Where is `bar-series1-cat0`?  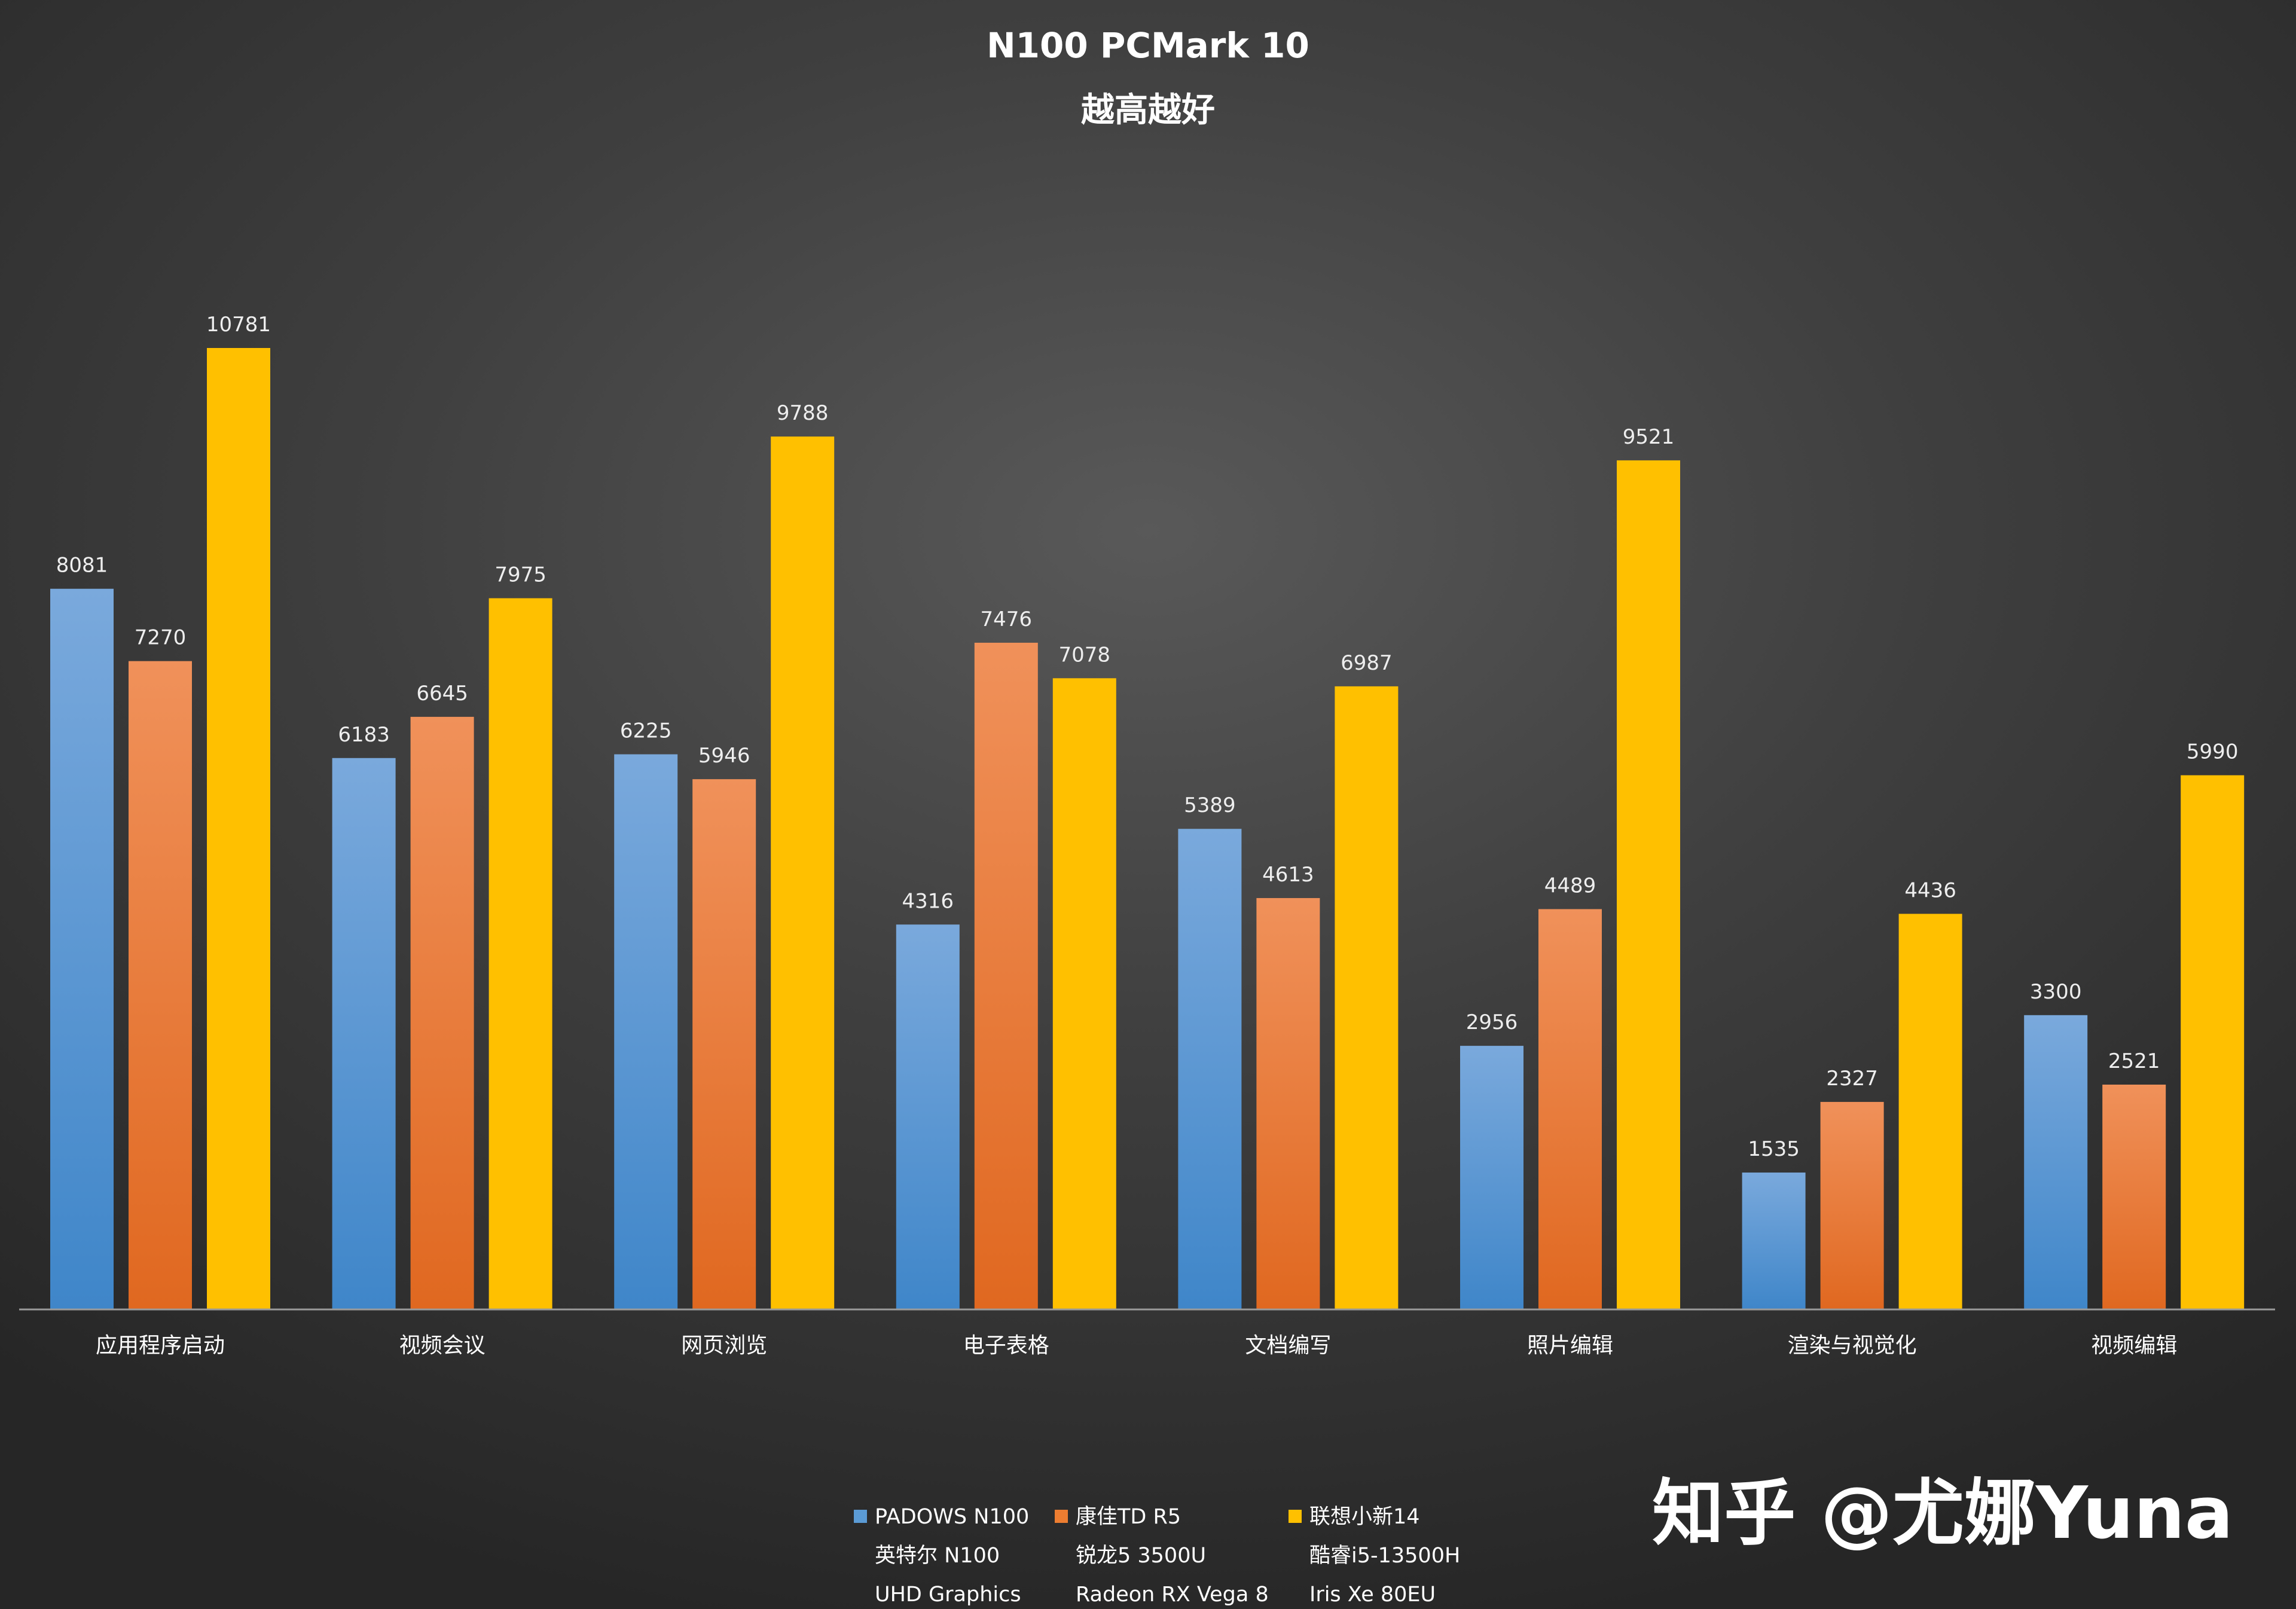
bar-series1-cat0 is located at coordinates (160, 985).